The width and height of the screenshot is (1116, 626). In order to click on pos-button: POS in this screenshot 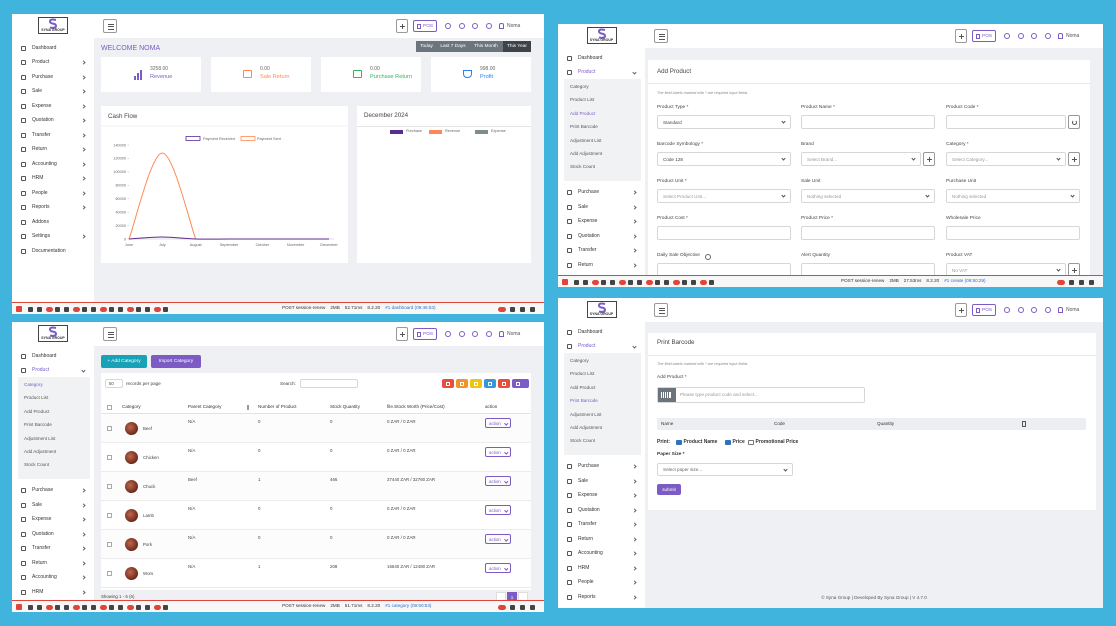, I will do `click(984, 36)`.